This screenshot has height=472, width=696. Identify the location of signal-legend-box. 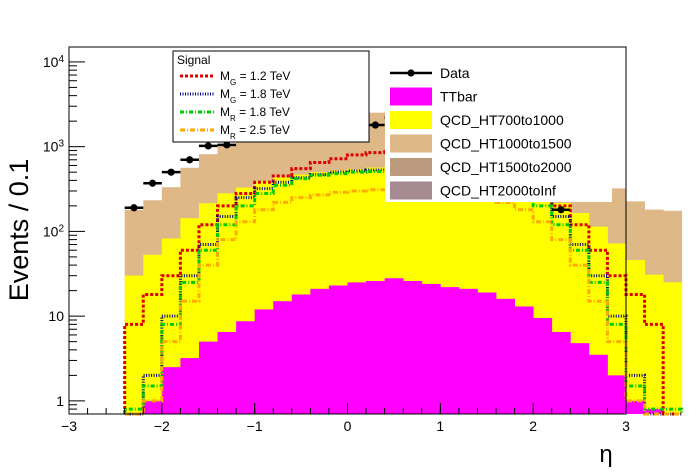
(271, 96).